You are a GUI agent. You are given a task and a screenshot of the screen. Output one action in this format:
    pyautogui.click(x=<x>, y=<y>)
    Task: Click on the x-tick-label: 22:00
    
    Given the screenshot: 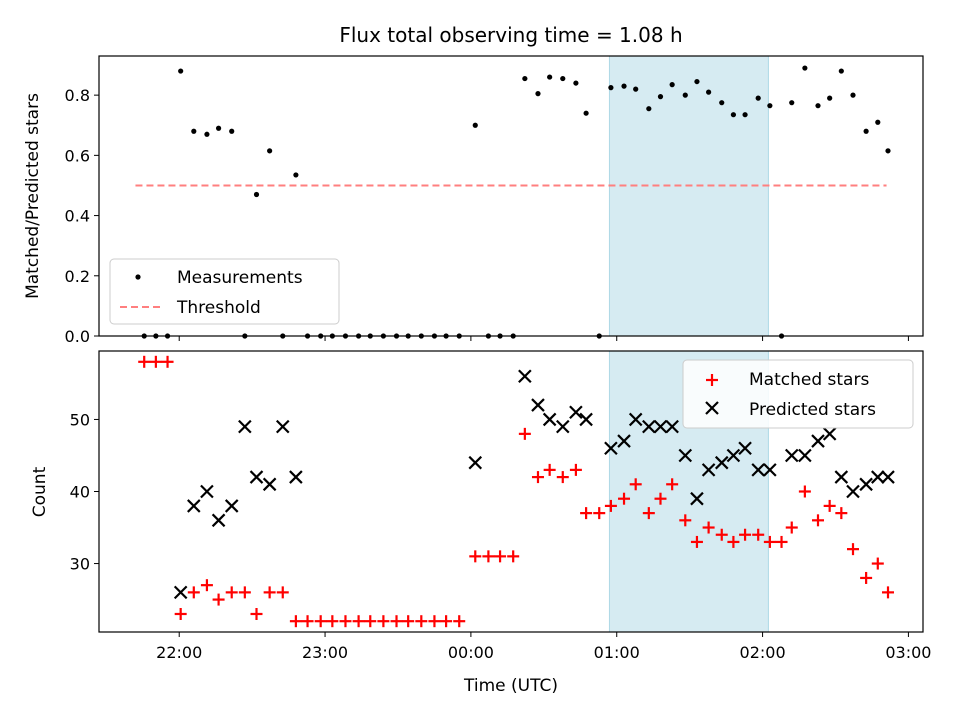 What is the action you would take?
    pyautogui.click(x=179, y=652)
    